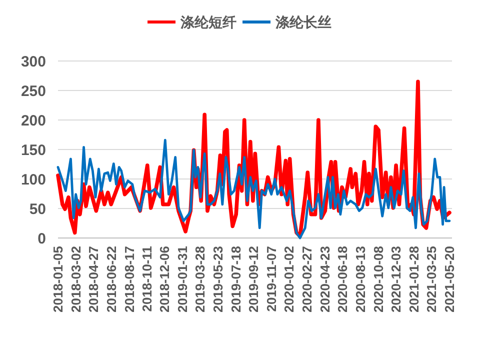 Image resolution: width=485 pixels, height=340 pixels. I want to click on x-tick-label: 2021-05-20, so click(450, 279).